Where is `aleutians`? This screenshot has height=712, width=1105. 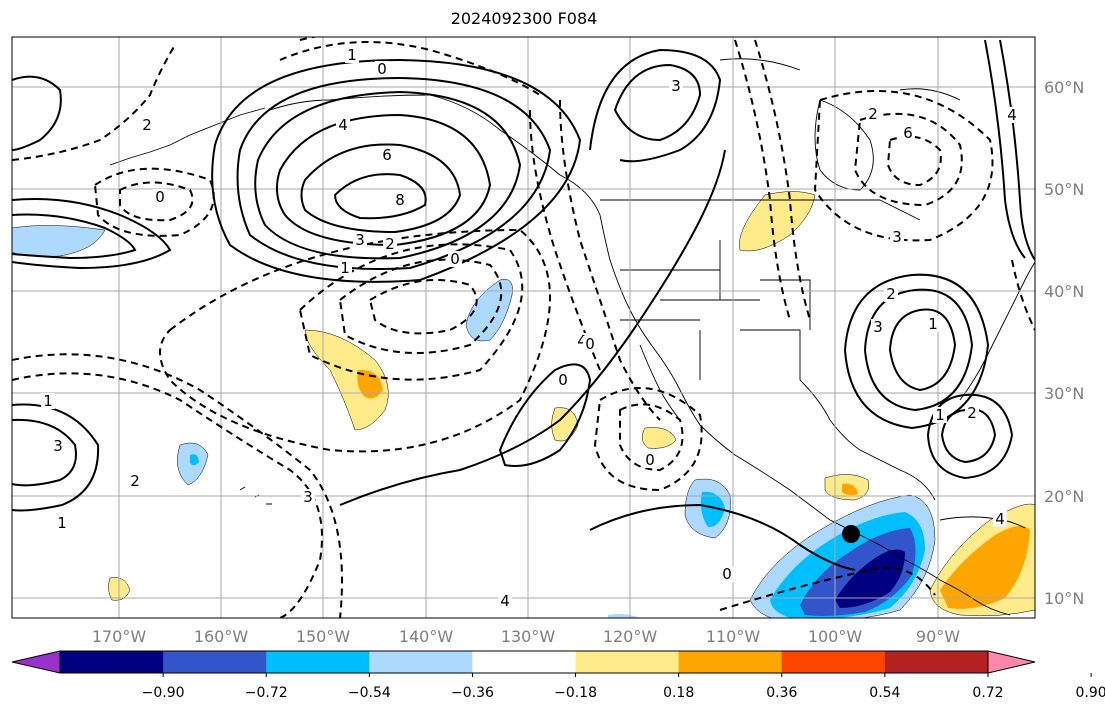
aleutians is located at coordinates (187, 136).